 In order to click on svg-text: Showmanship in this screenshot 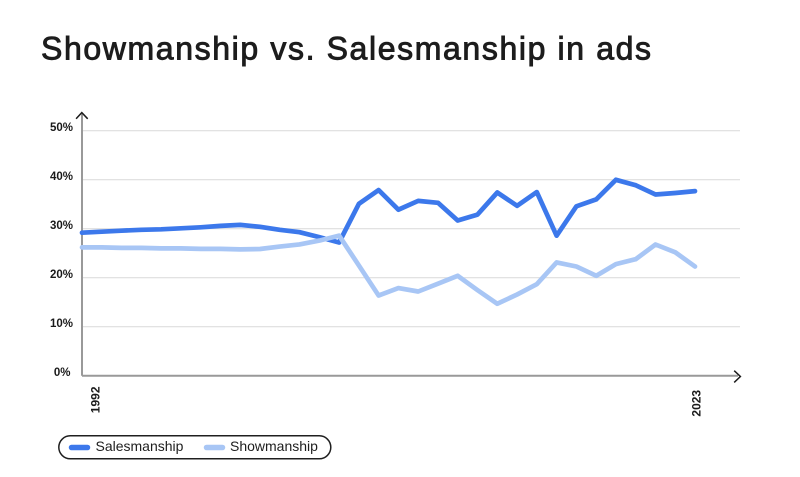, I will do `click(274, 446)`.